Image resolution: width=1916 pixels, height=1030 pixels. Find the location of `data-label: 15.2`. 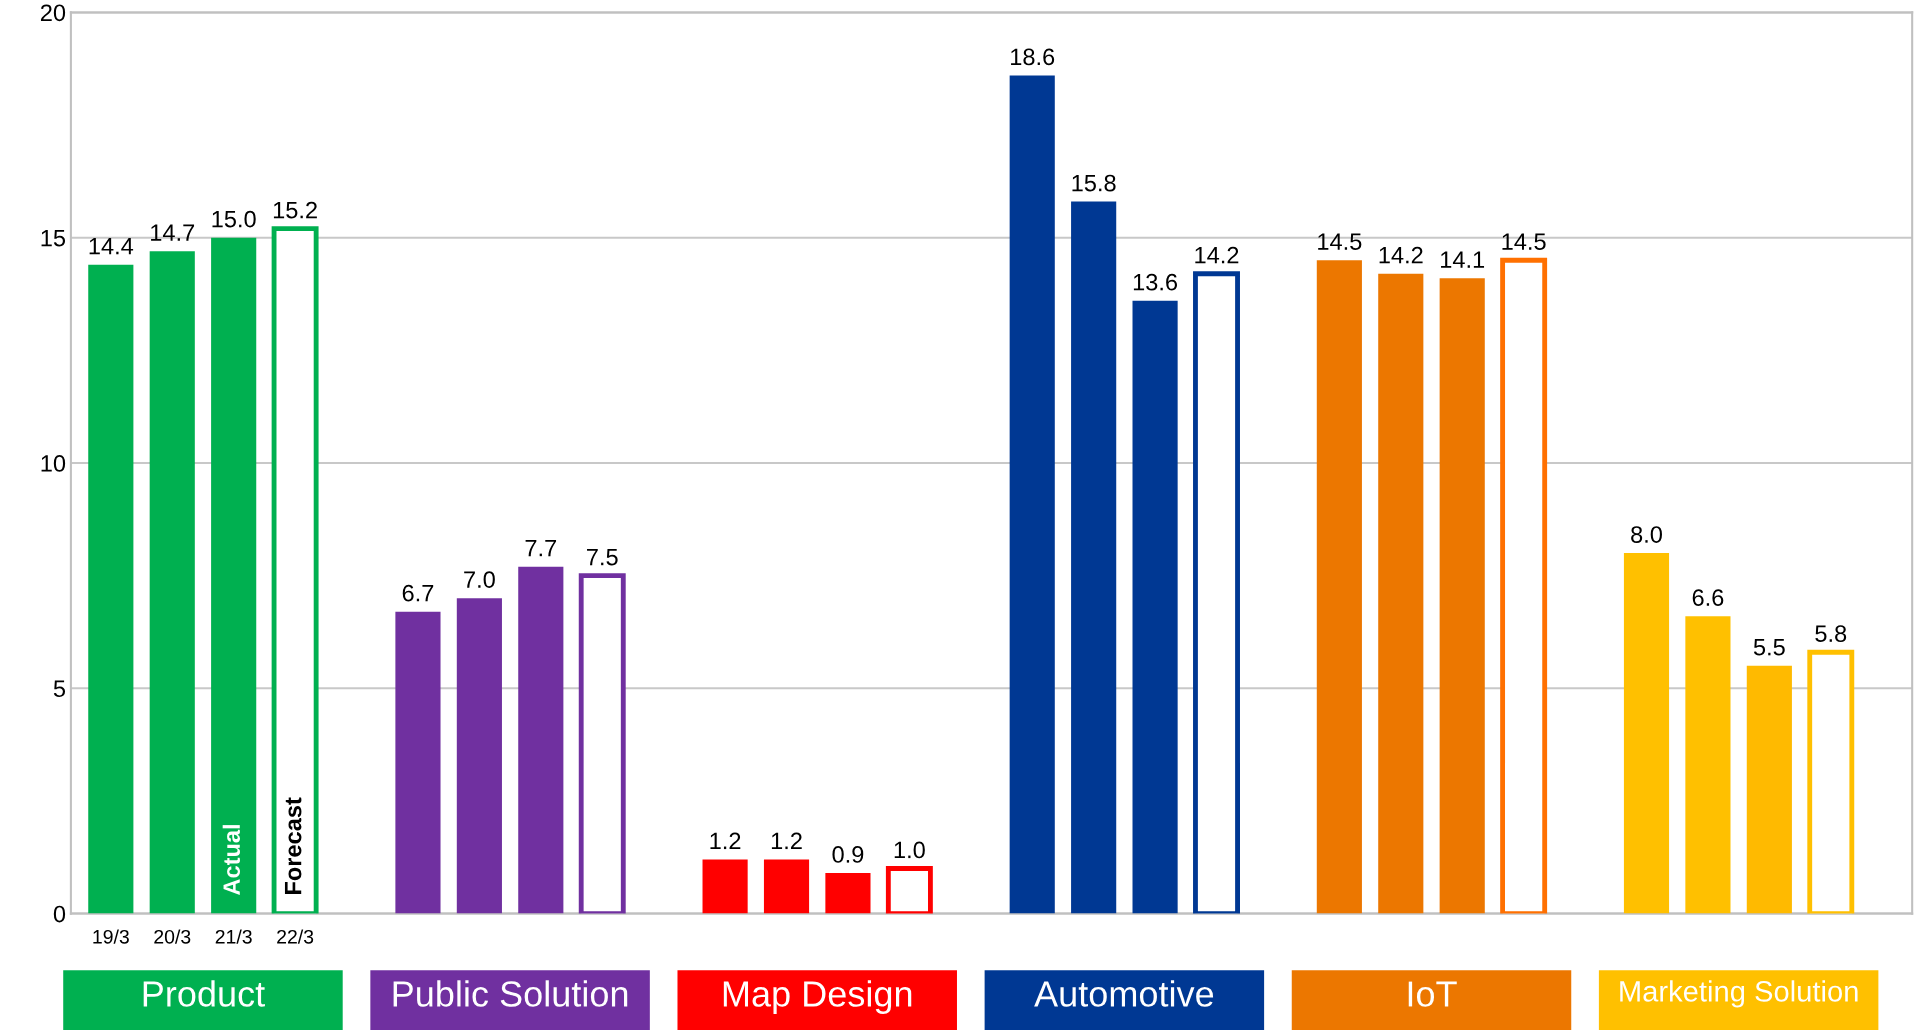

data-label: 15.2 is located at coordinates (295, 210).